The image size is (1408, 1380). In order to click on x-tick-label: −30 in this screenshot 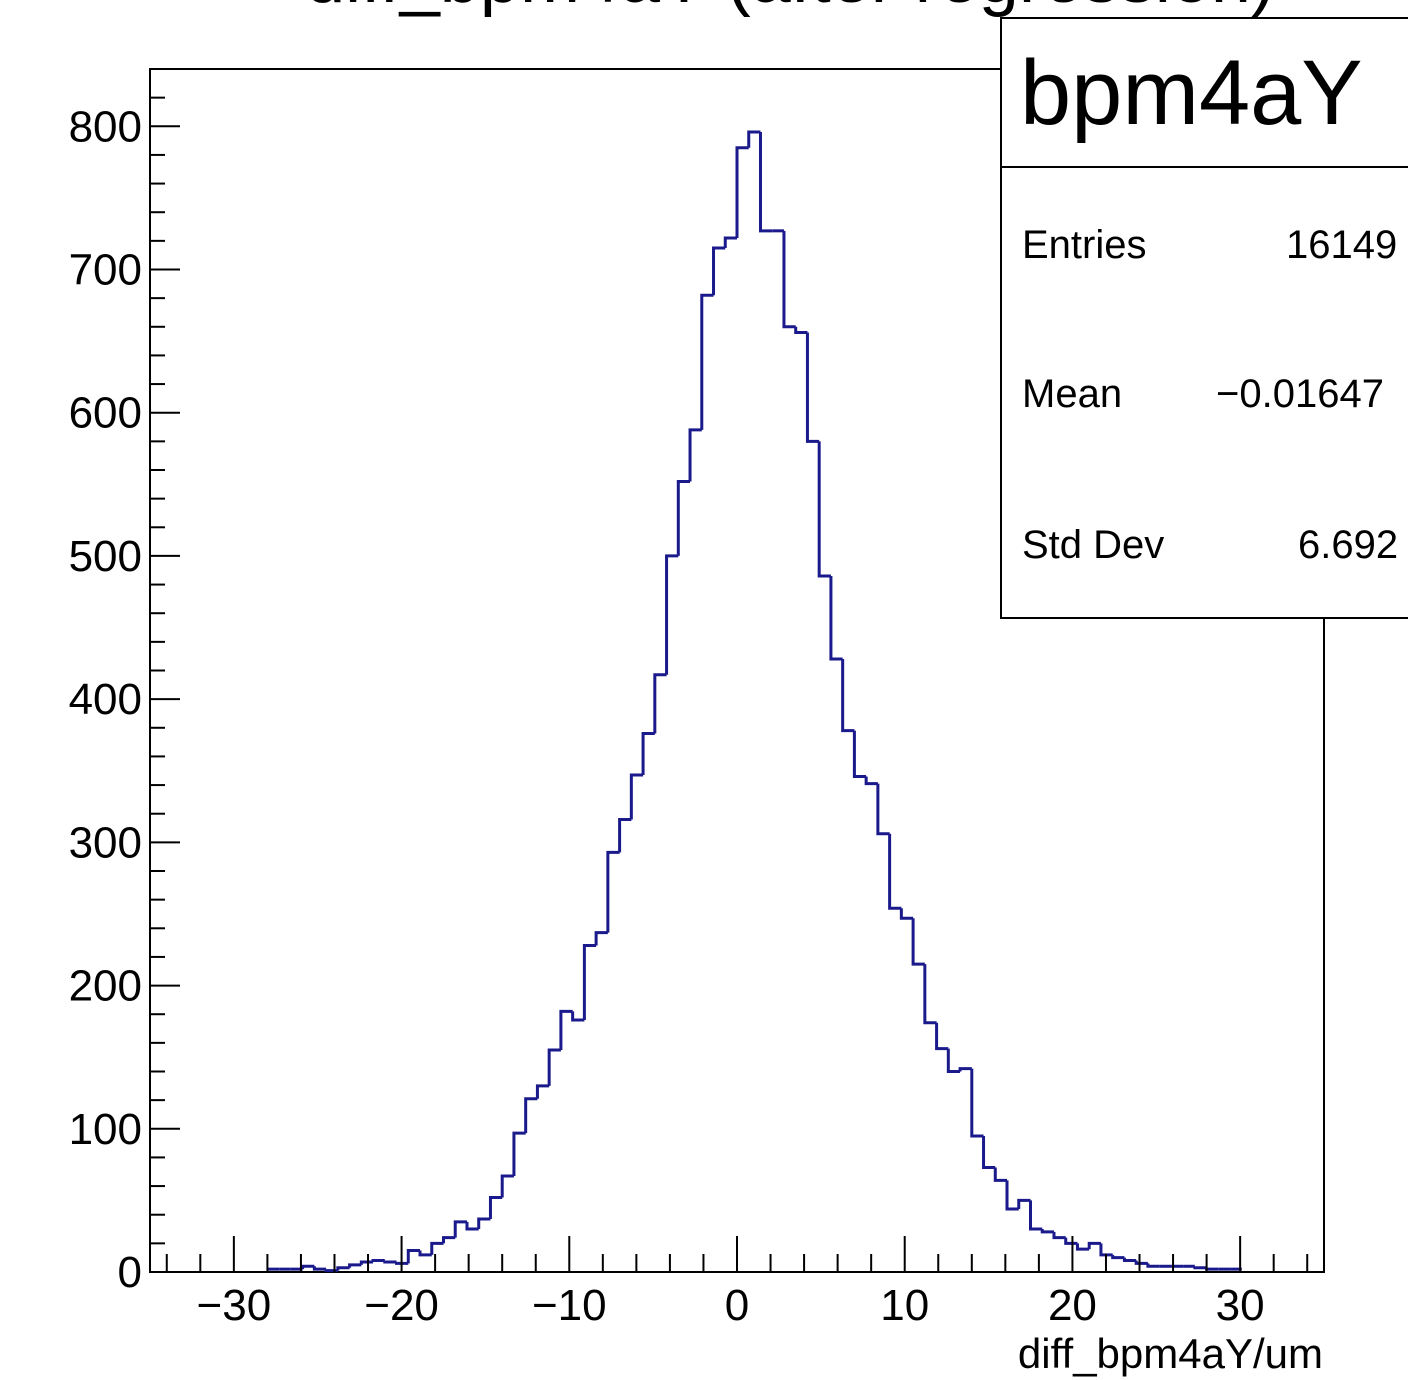, I will do `click(234, 1305)`.